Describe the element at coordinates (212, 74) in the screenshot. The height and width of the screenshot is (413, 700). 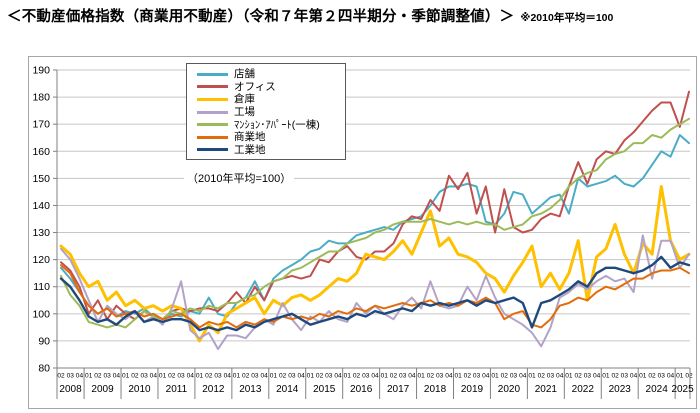
I see `legend-swatch-tenpo` at that location.